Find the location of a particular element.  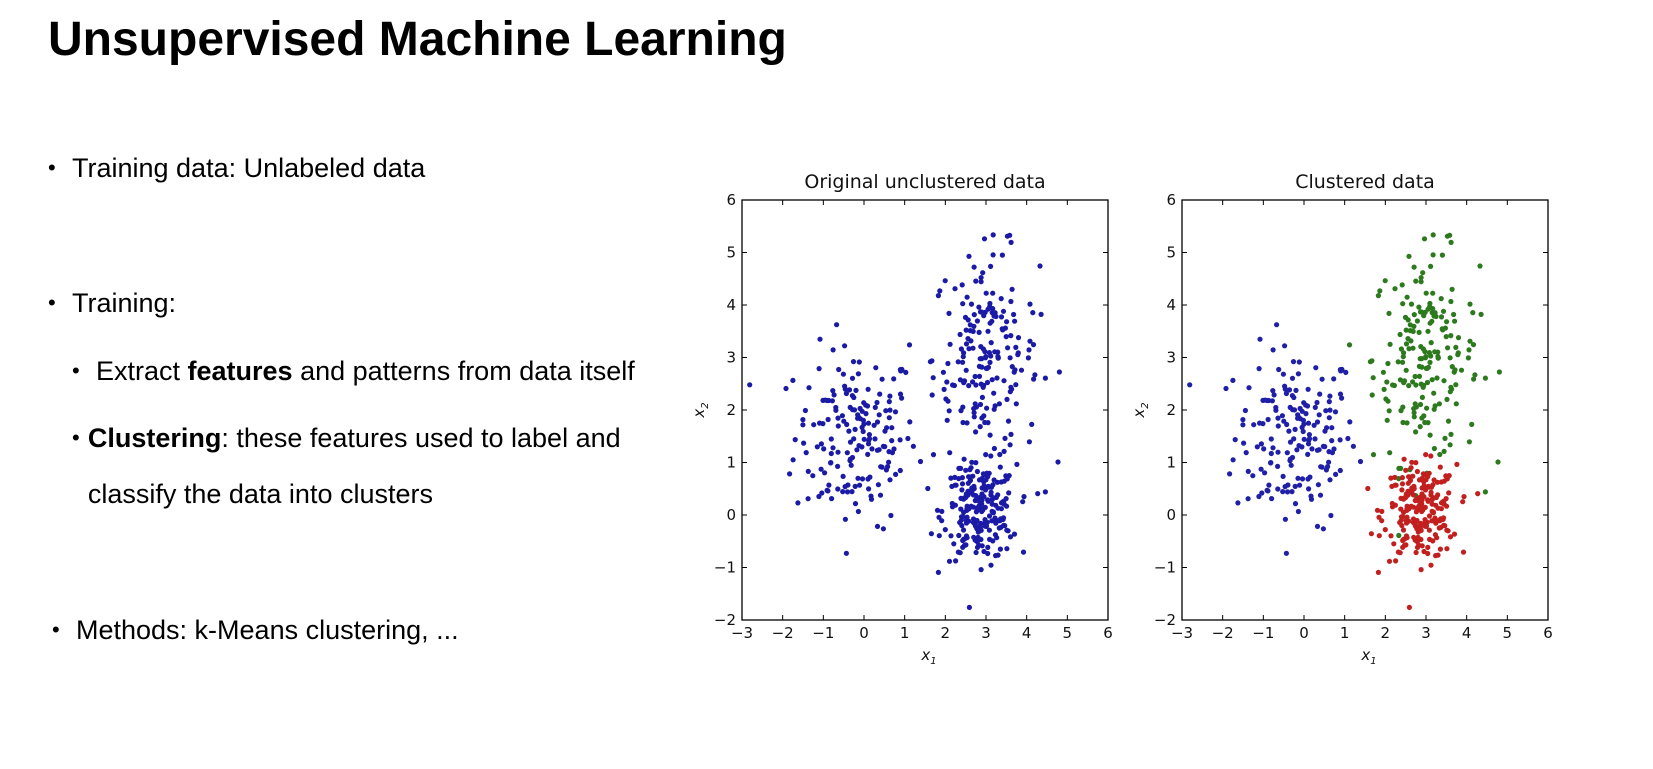

y-axis-label: x2 is located at coordinates (700, 410).